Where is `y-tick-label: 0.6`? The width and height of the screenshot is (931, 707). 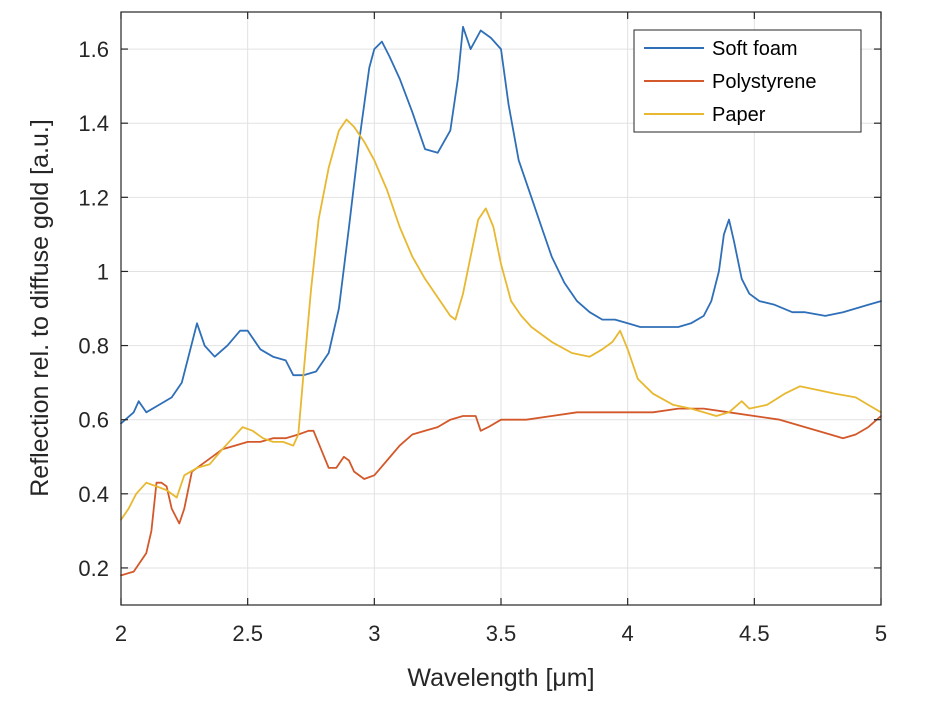 y-tick-label: 0.6 is located at coordinates (93, 420).